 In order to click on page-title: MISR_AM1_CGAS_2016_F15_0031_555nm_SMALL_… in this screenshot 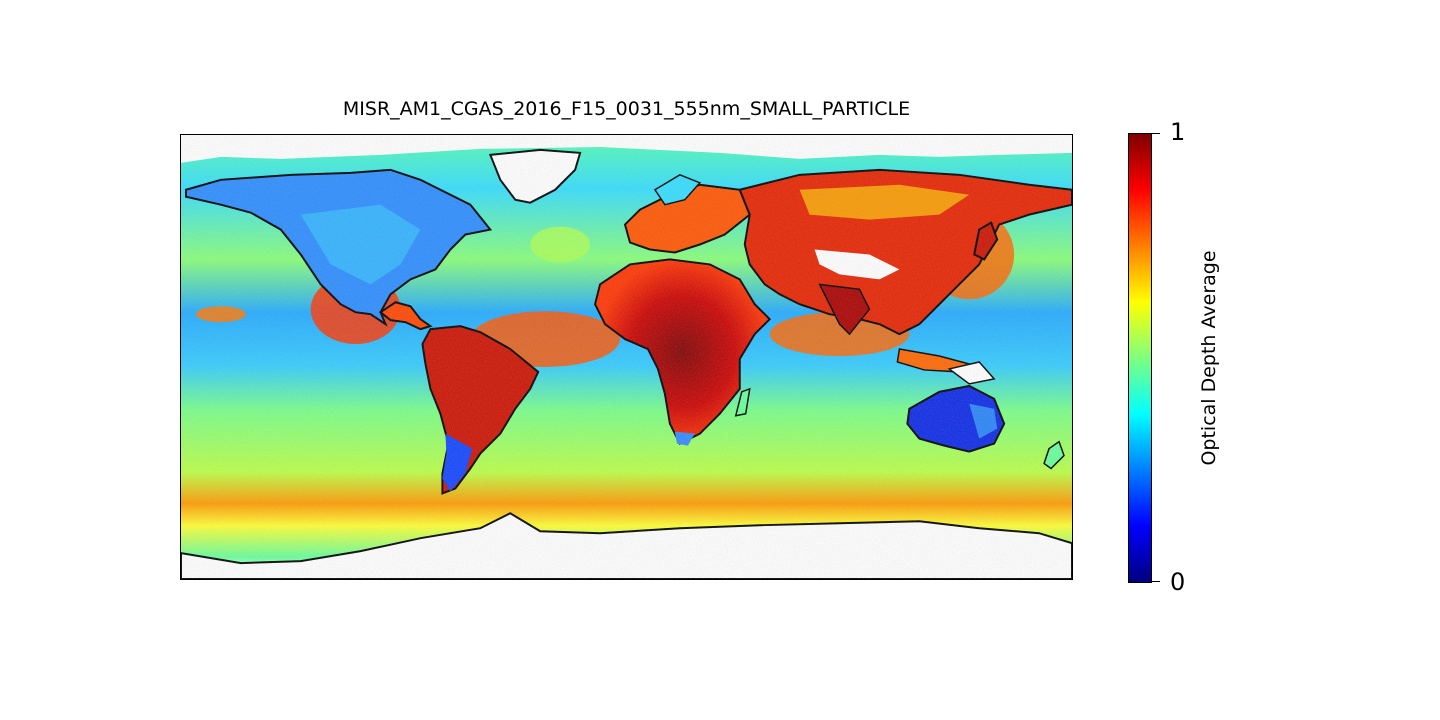, I will do `click(626, 109)`.